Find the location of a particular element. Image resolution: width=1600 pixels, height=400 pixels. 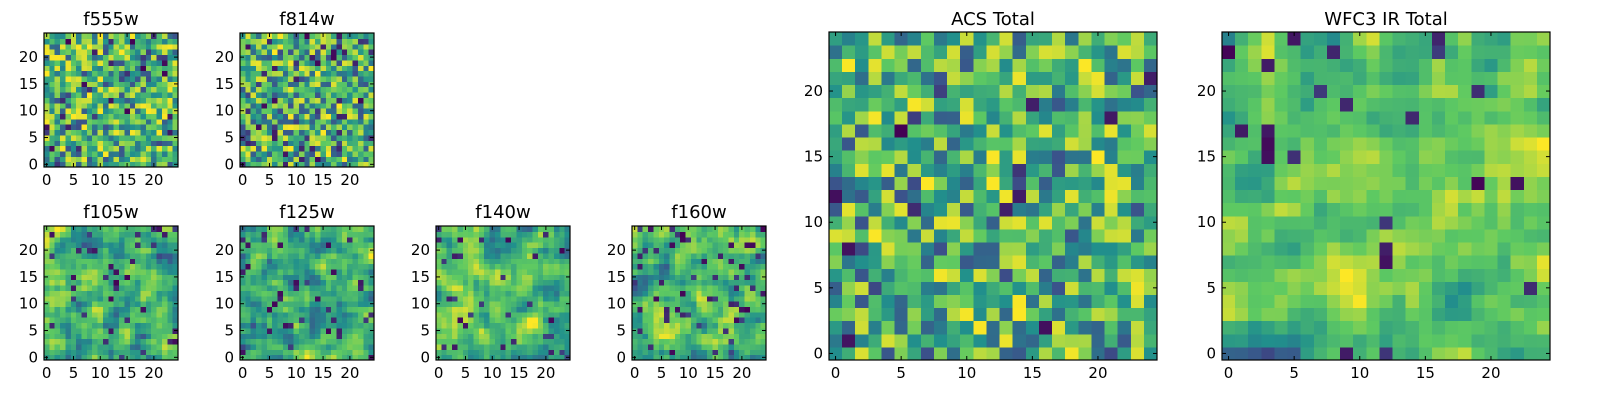

x-tick-label: 5 is located at coordinates (74, 373).